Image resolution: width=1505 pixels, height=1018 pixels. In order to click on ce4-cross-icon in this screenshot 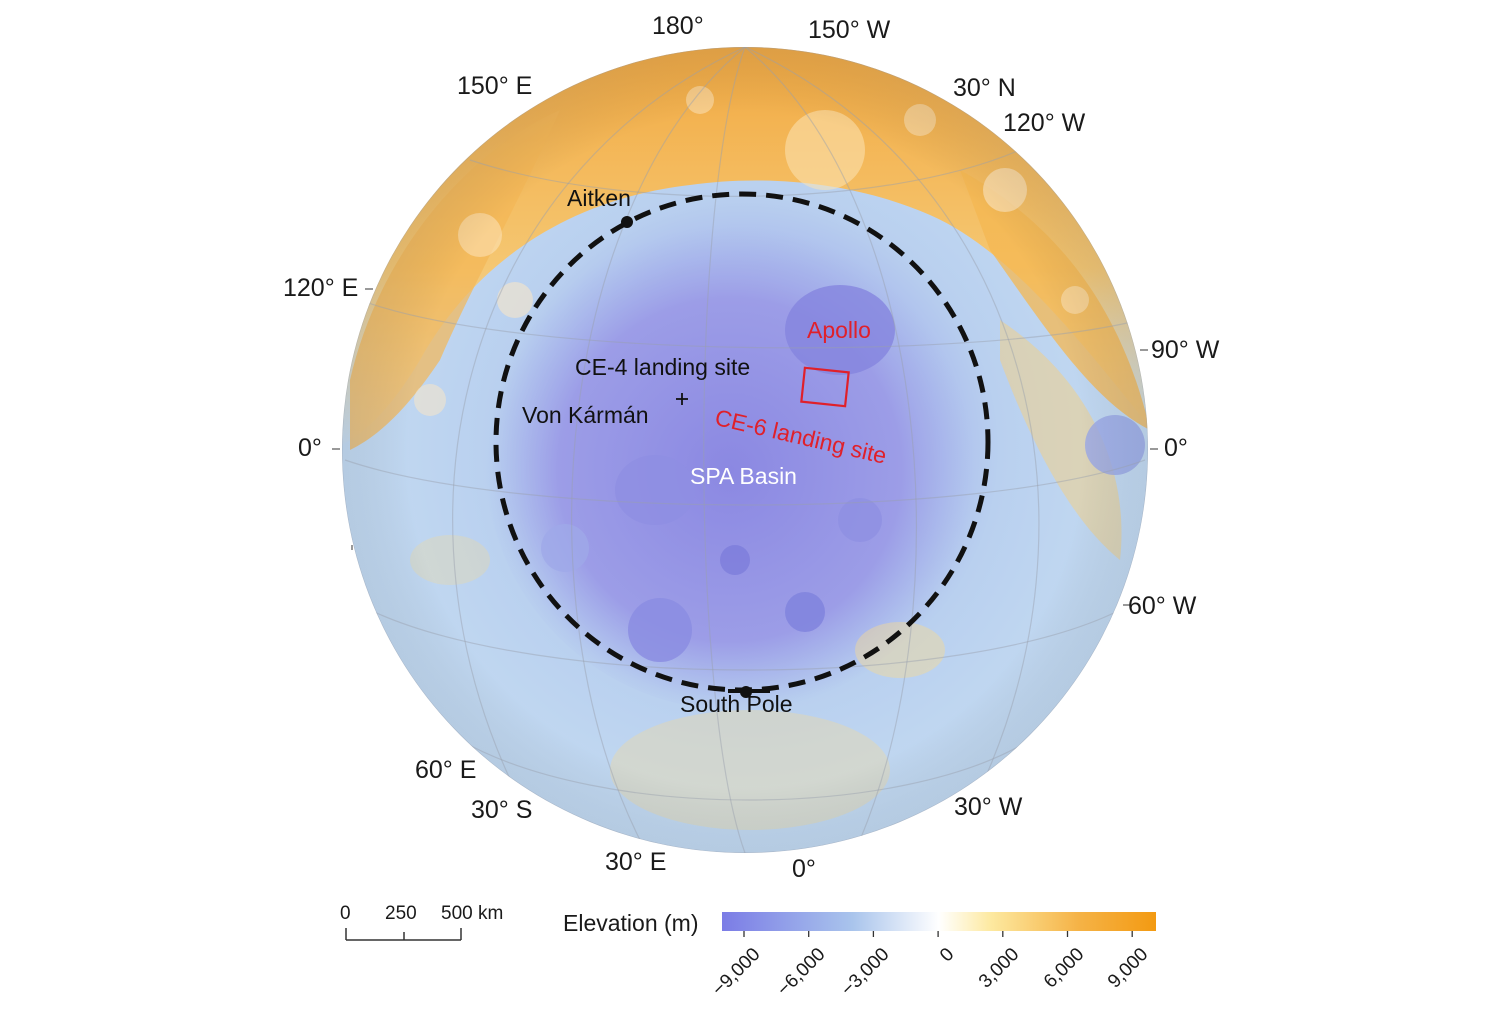, I will do `click(682, 399)`.